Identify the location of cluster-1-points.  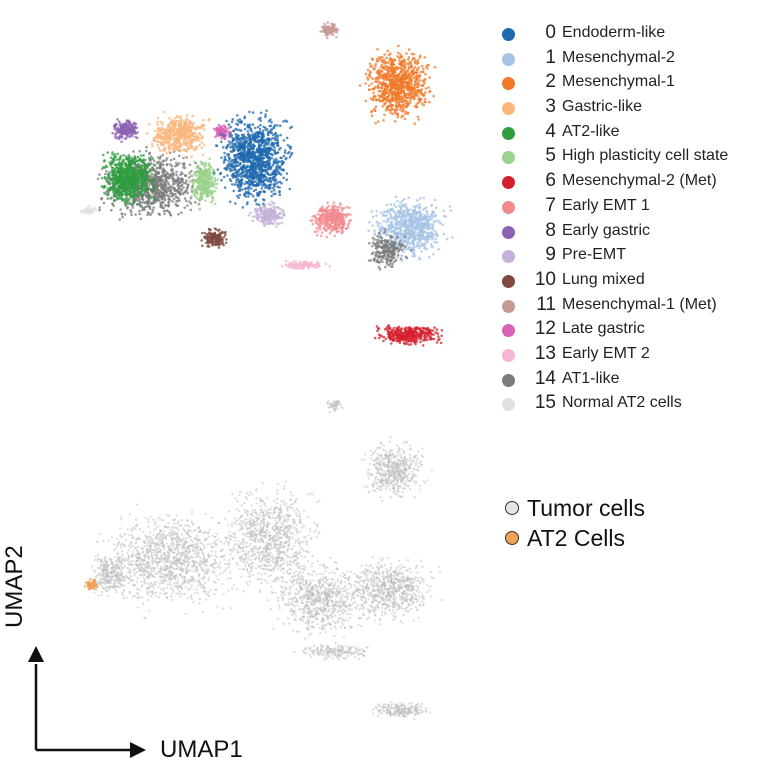
(410, 229).